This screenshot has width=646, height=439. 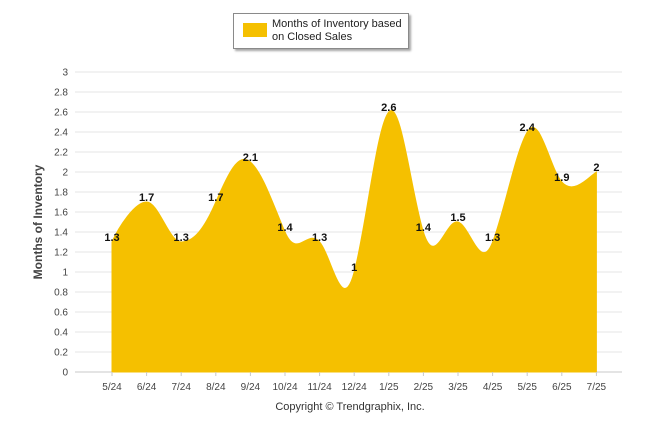 What do you see at coordinates (61, 253) in the screenshot?
I see `y-tick-label: 1.2` at bounding box center [61, 253].